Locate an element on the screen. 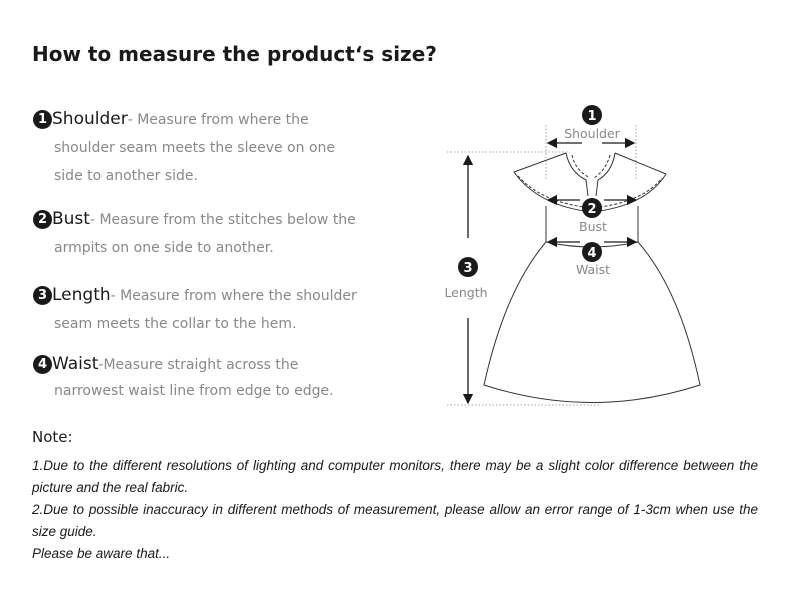 The width and height of the screenshot is (790, 603). guide-lines is located at coordinates (542, 265).